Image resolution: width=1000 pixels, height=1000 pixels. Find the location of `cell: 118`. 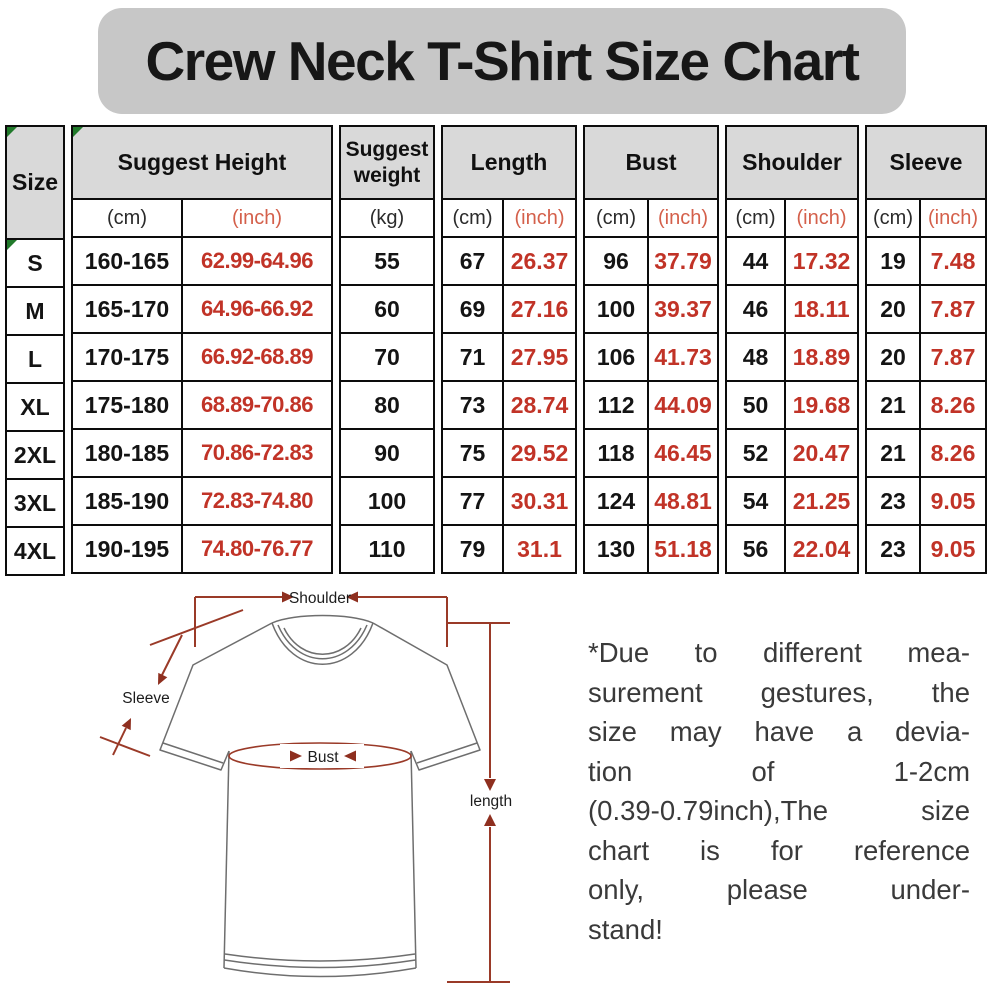

cell: 118 is located at coordinates (616, 453).